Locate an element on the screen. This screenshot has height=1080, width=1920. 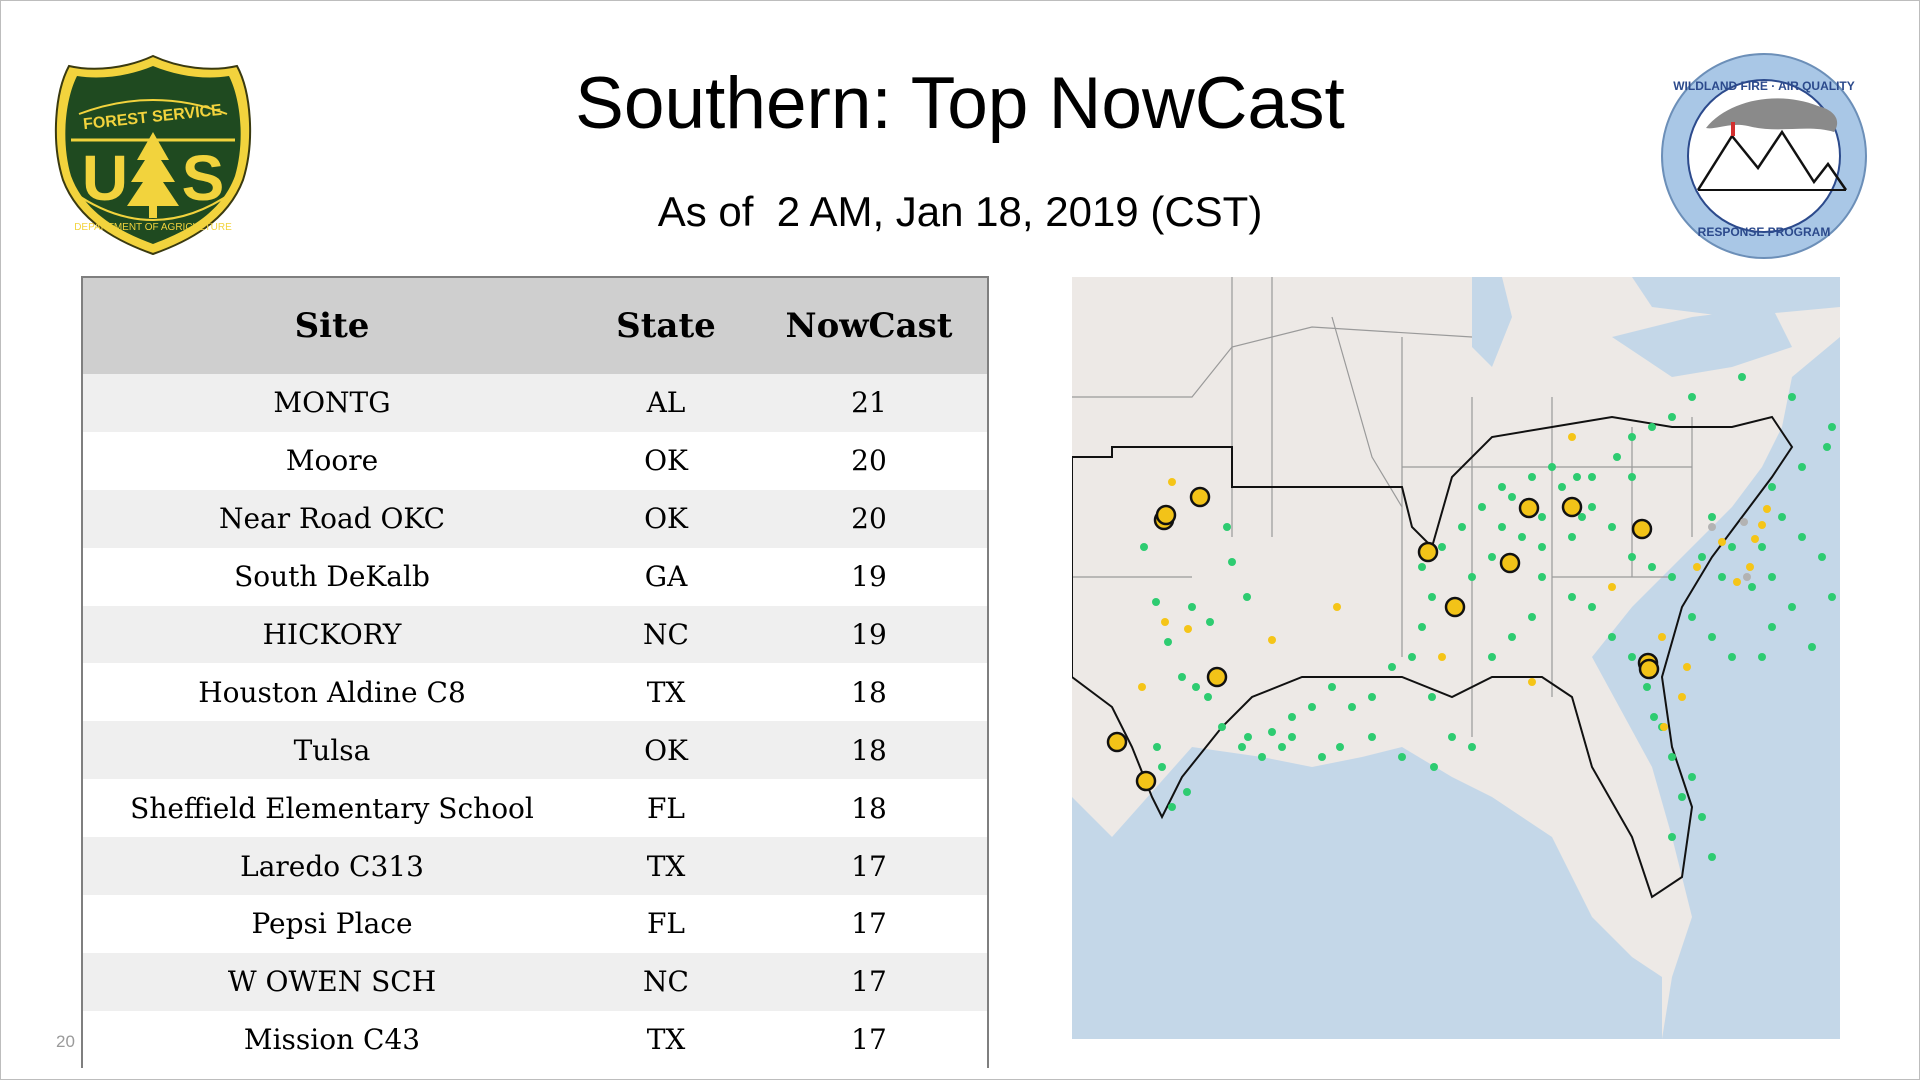
page-subtitle: As of 2 AM, Jan 18, 2019 (CST) is located at coordinates (960, 211).